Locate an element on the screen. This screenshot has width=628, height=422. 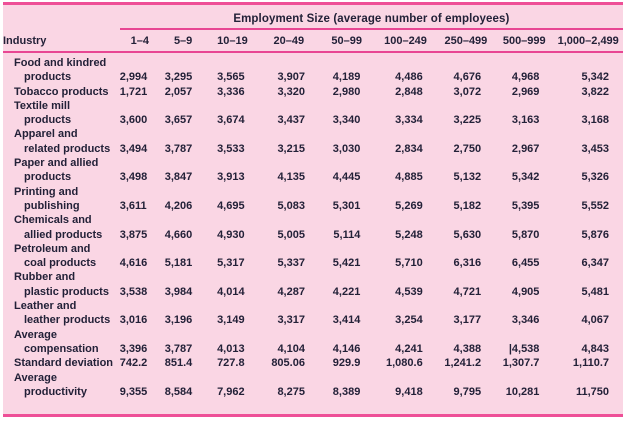
value-cell: 4,660 is located at coordinates (178, 234).